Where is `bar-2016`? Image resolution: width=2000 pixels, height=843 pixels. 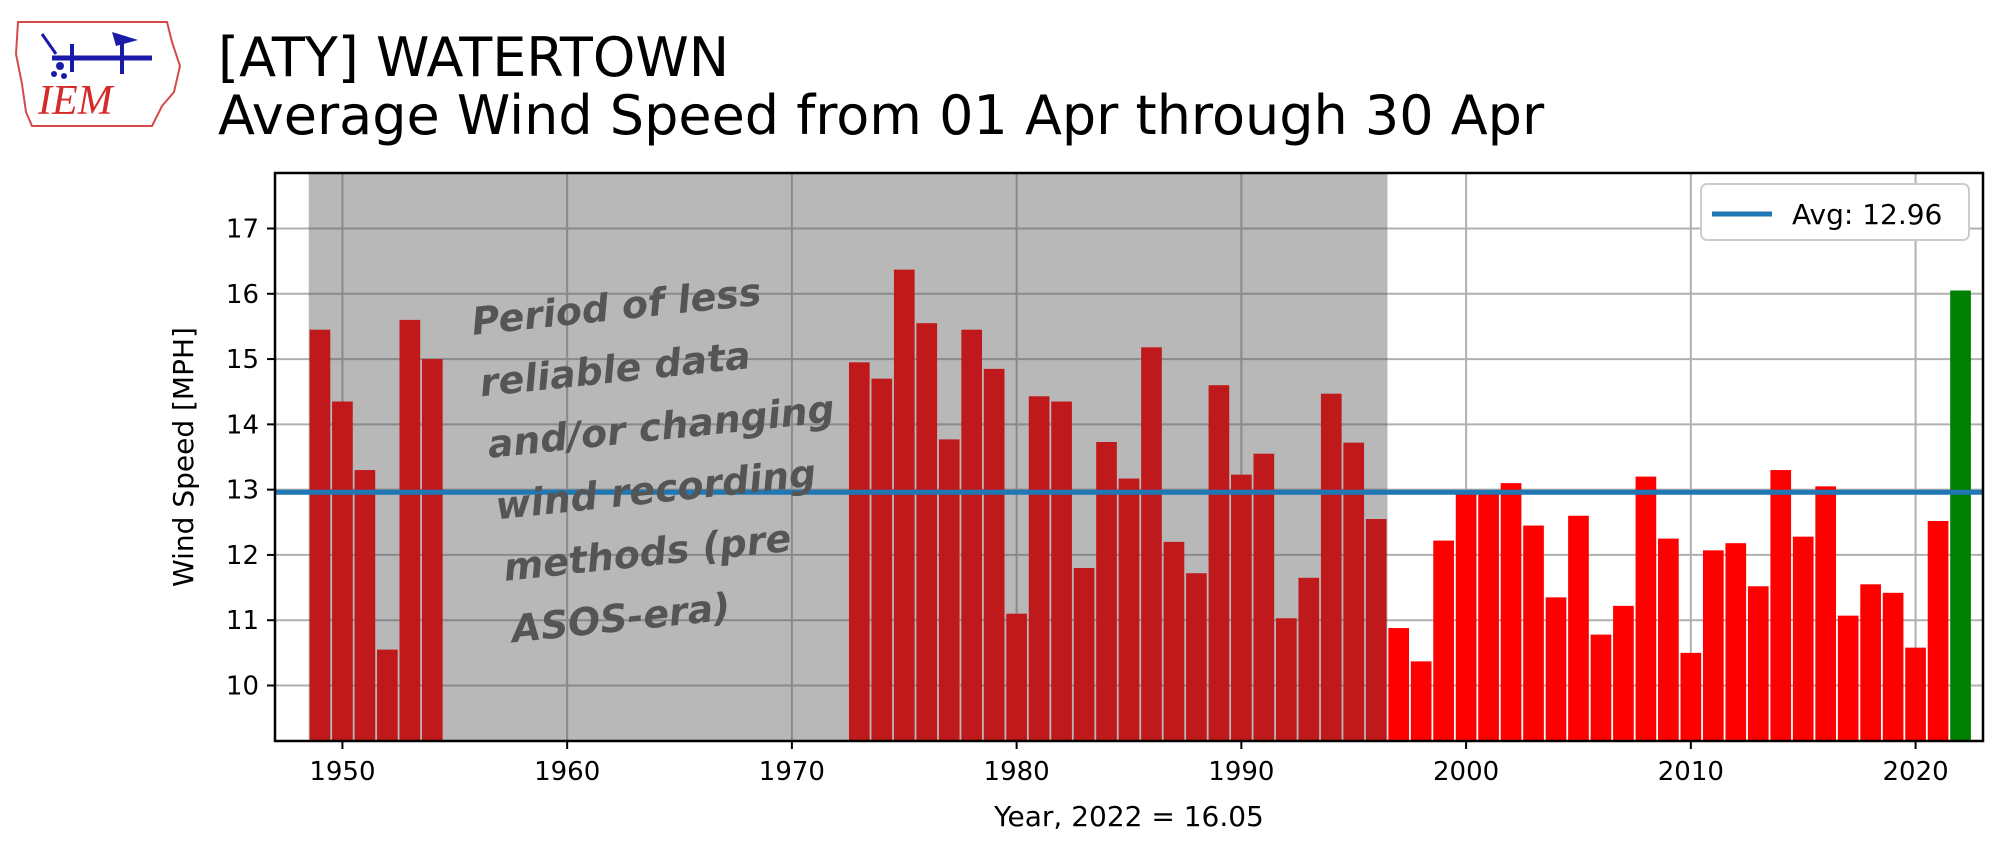 bar-2016 is located at coordinates (1826, 613).